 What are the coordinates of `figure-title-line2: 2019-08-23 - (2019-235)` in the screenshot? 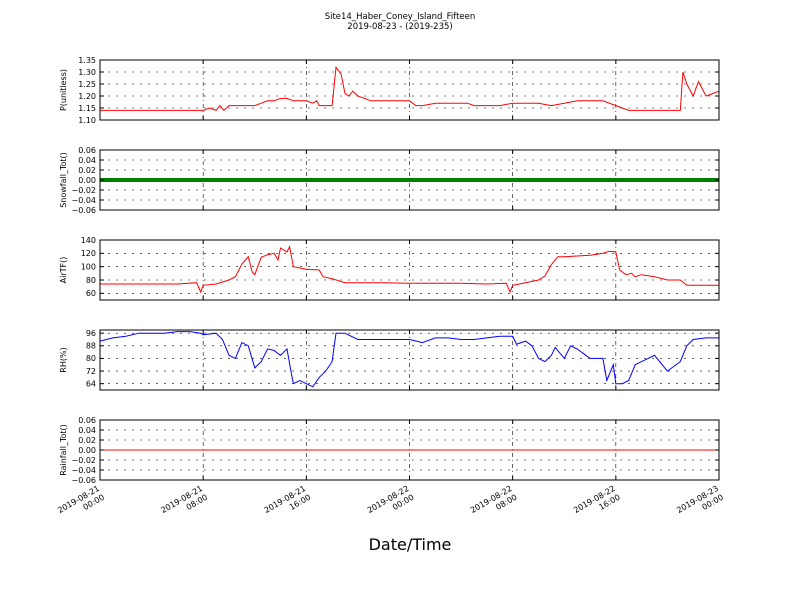 It's located at (399, 27).